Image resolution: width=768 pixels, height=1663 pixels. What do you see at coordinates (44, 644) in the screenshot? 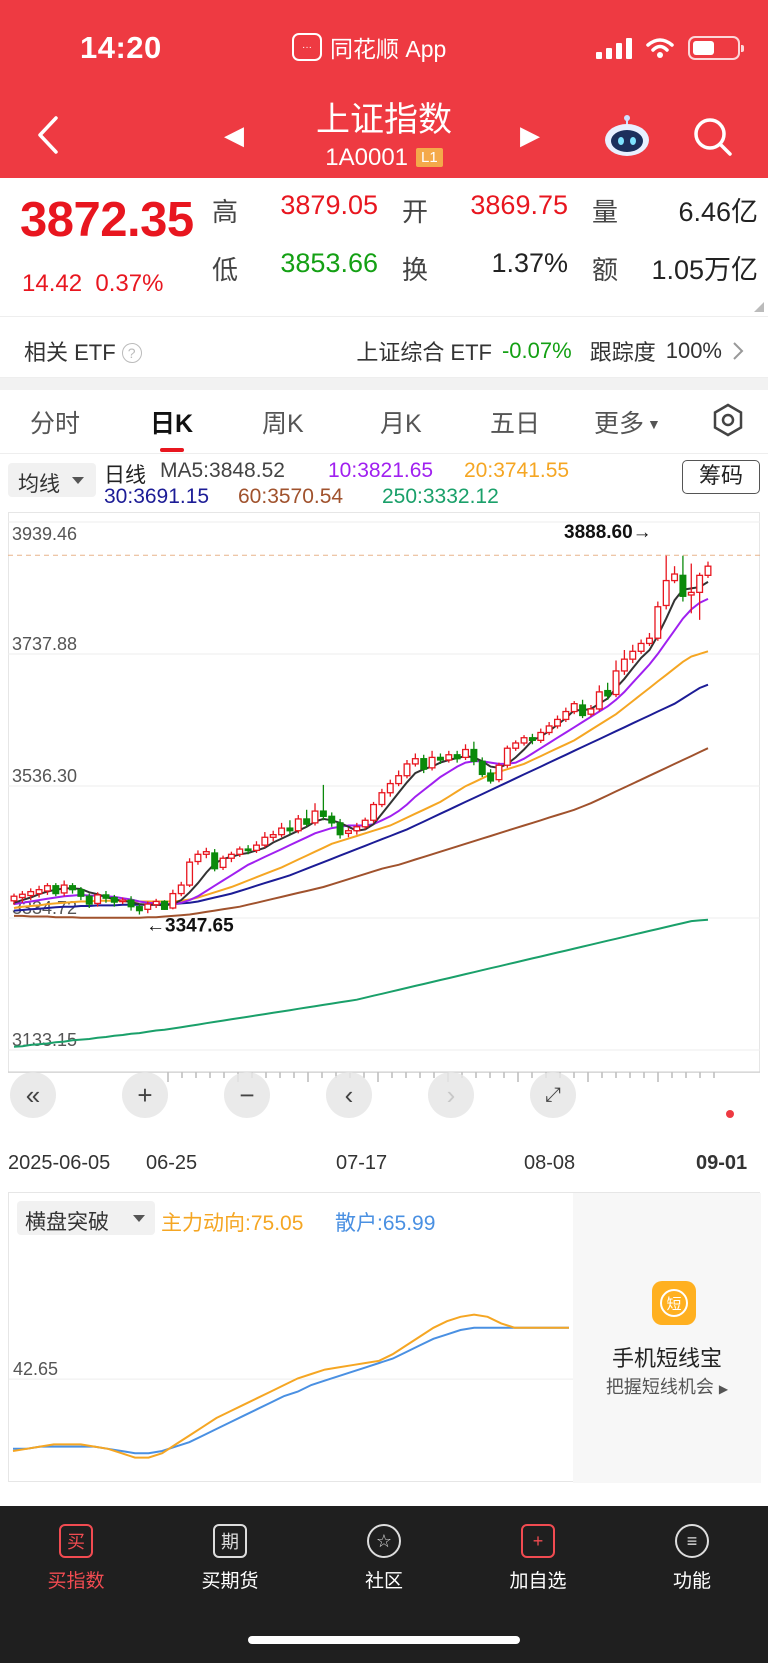
I see `y-tick-label: 3737.88` at bounding box center [44, 644].